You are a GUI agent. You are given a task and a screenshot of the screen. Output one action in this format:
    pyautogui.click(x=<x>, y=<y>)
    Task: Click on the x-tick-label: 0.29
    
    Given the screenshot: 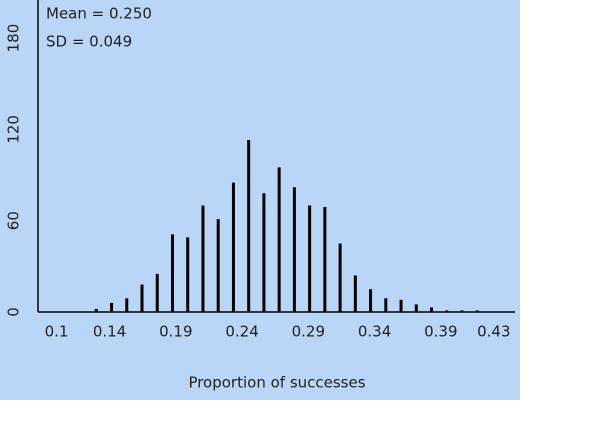 What is the action you would take?
    pyautogui.click(x=308, y=332)
    